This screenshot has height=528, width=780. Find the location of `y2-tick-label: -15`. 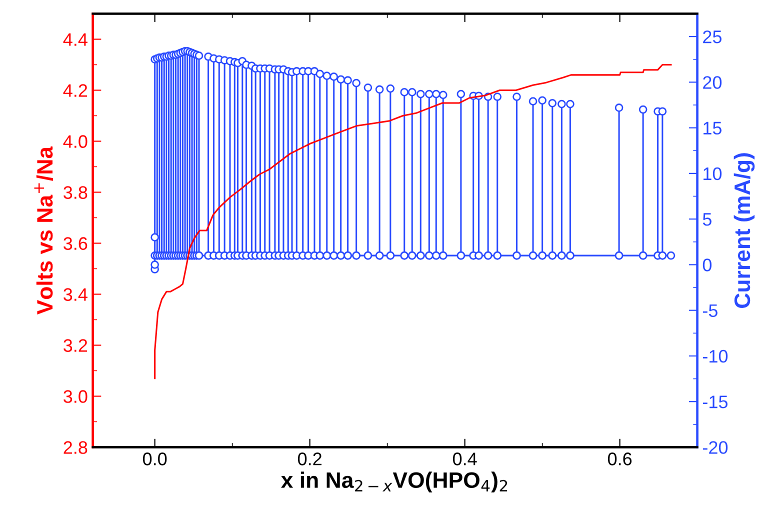

y2-tick-label: -15 is located at coordinates (715, 402).